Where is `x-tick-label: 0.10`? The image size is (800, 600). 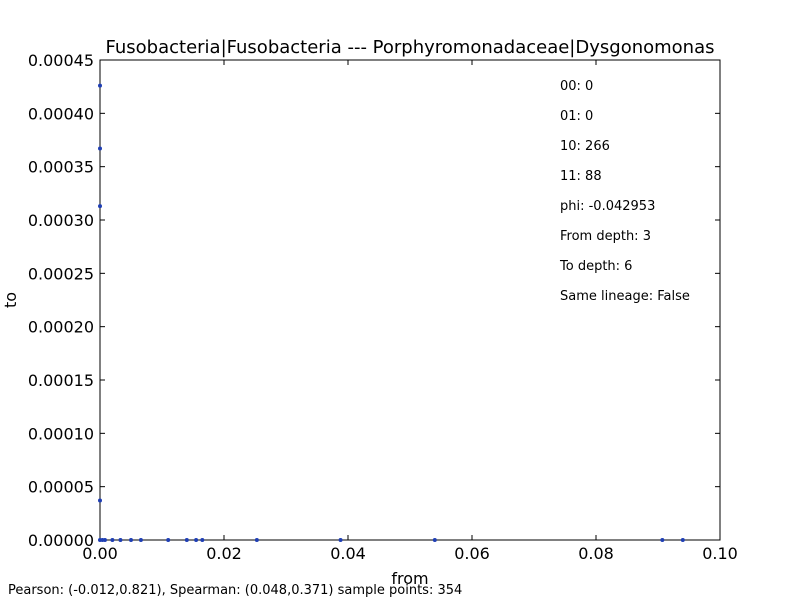 x-tick-label: 0.10 is located at coordinates (720, 553).